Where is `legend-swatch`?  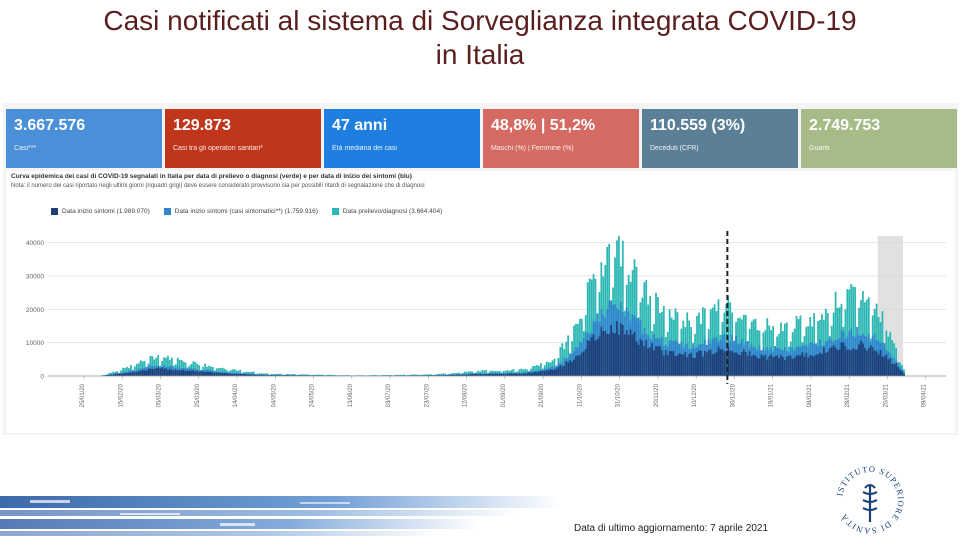
legend-swatch is located at coordinates (54, 211).